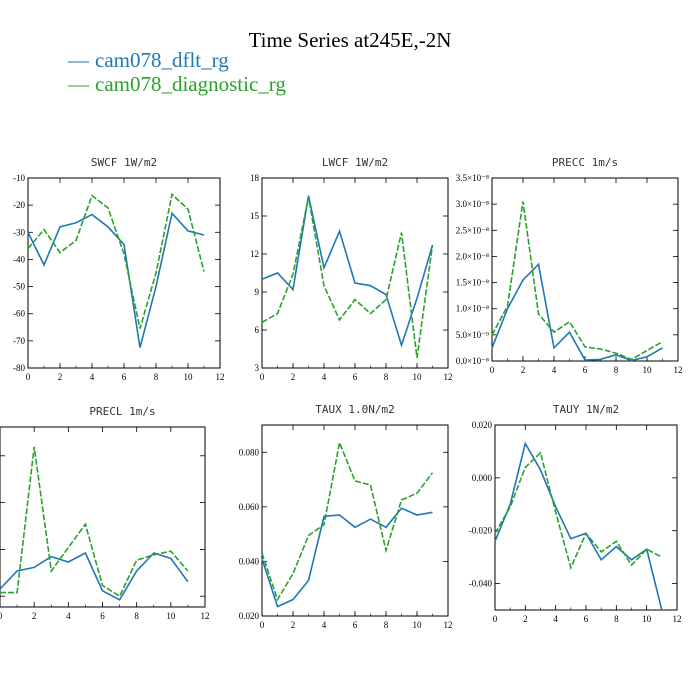 The height and width of the screenshot is (700, 700). I want to click on y-tick-label: -30, so click(19, 232).